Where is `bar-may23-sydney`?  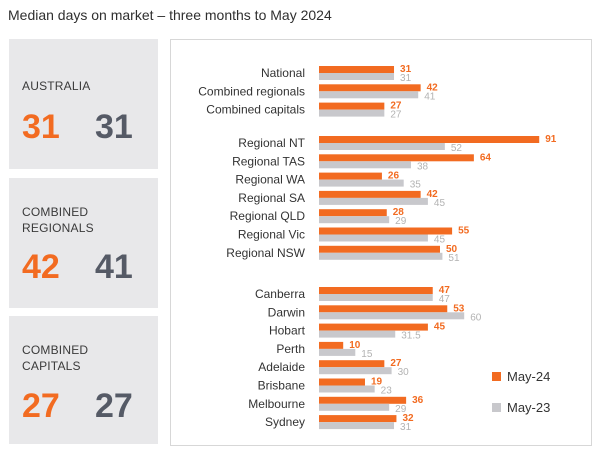
bar-may23-sydney is located at coordinates (357, 426).